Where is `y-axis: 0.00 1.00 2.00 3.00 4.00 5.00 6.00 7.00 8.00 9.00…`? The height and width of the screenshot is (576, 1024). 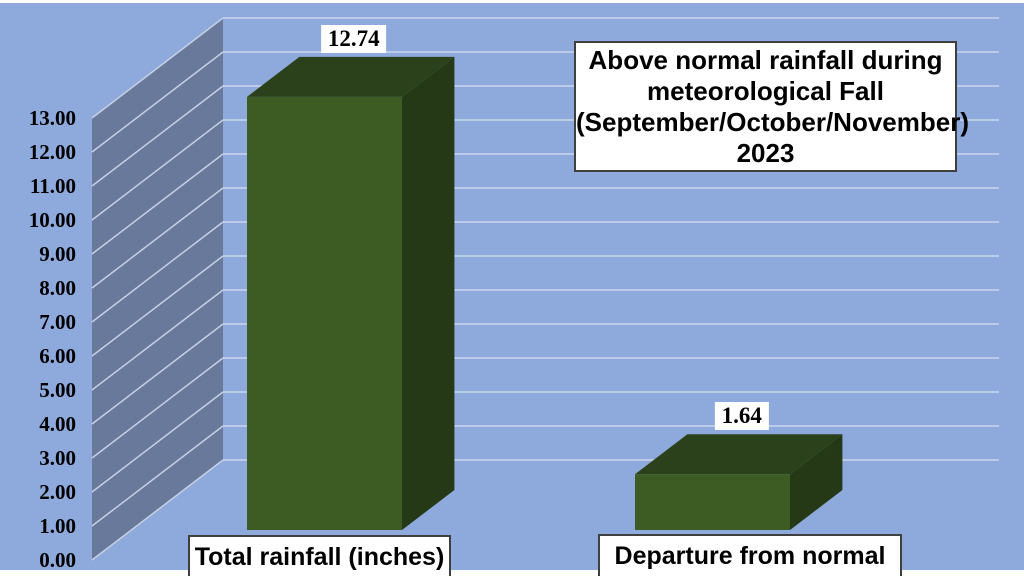
y-axis: 0.00 1.00 2.00 3.00 4.00 5.00 6.00 7.00 8.00 9.00… is located at coordinates (39, 288).